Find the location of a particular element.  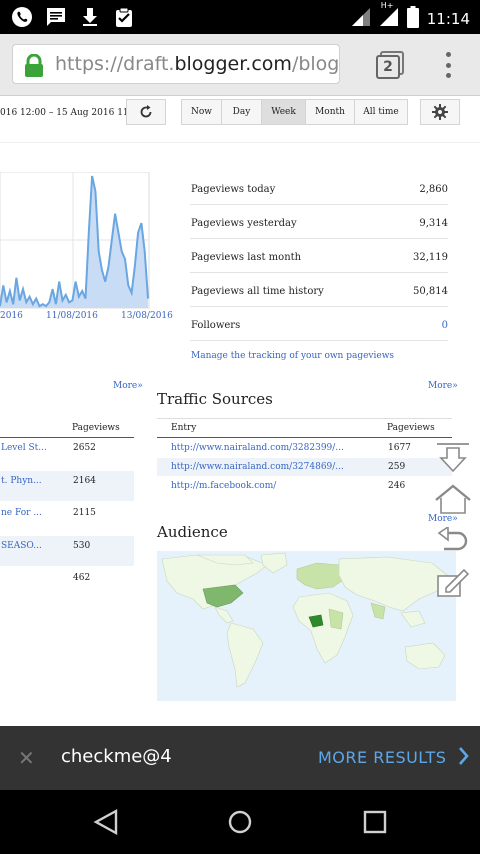

chart-area is located at coordinates (74, 242).